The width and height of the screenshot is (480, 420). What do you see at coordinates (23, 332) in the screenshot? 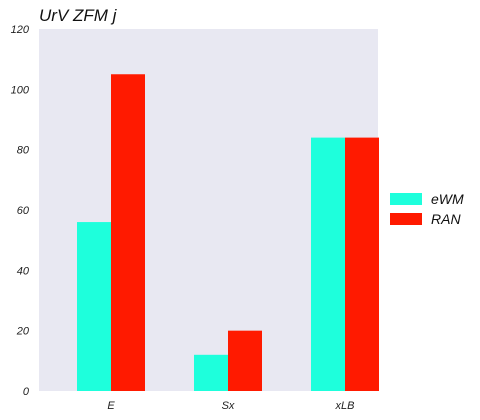
I see `y-tick-label: 20` at bounding box center [23, 332].